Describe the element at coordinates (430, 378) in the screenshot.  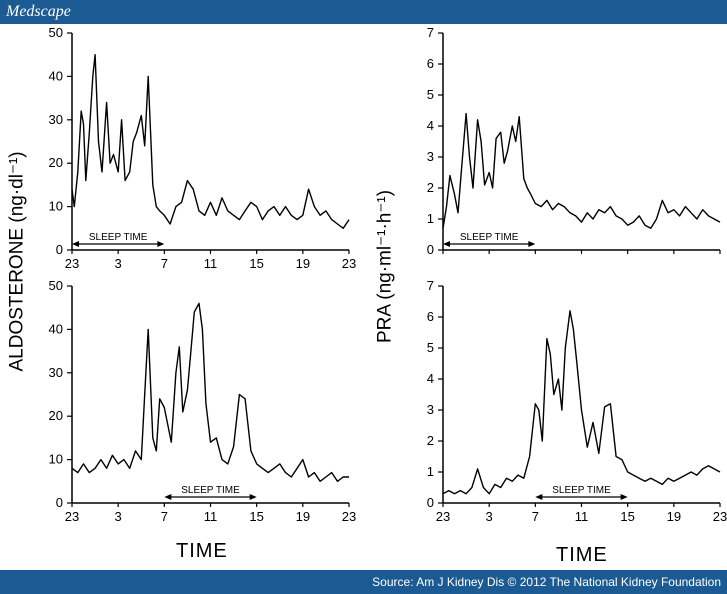
I see `bottom-right-ytick-label: 4` at that location.